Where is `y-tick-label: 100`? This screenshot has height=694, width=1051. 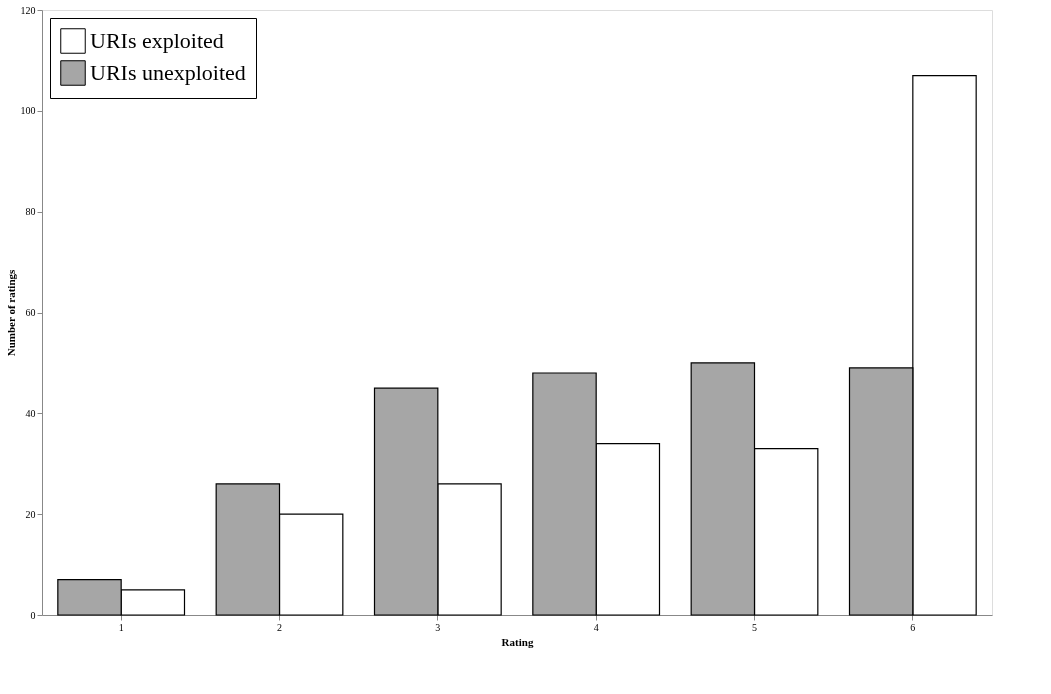 y-tick-label: 100 is located at coordinates (28, 111).